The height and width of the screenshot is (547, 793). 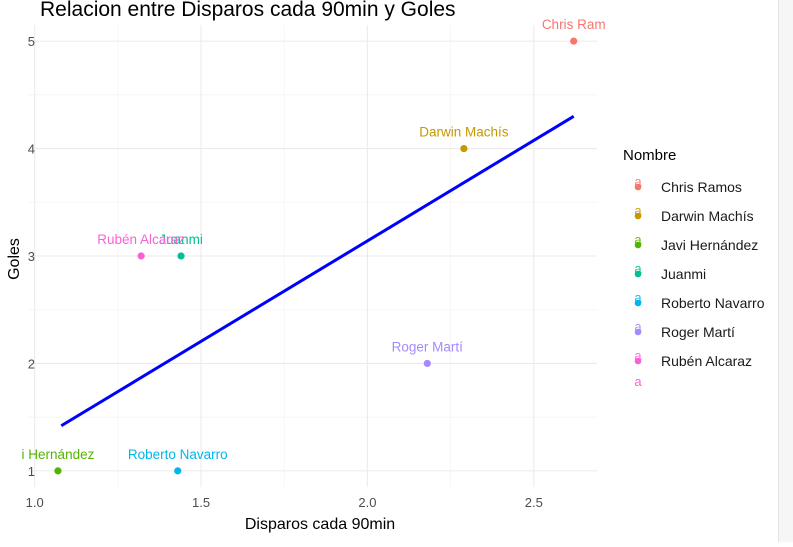 I want to click on point-label: Juanmi, so click(x=181, y=239).